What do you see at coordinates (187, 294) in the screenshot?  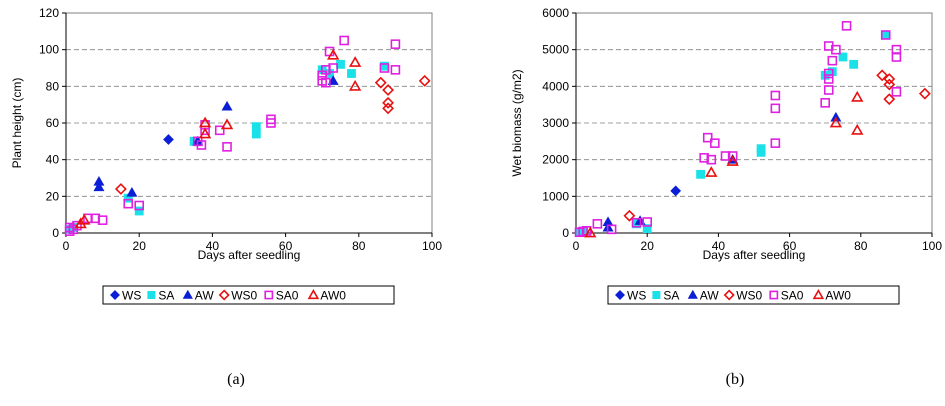 I see `legend-marker-aw` at bounding box center [187, 294].